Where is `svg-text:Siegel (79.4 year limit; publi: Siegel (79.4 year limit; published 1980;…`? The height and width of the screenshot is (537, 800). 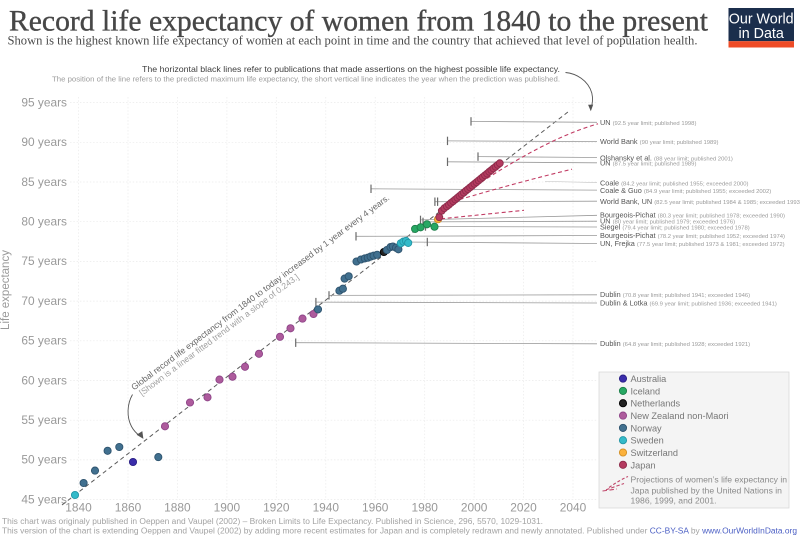
svg-text:Siegel (79.4 year limit; publi: Siegel (79.4 year limit; published 1980;… is located at coordinates (675, 227).